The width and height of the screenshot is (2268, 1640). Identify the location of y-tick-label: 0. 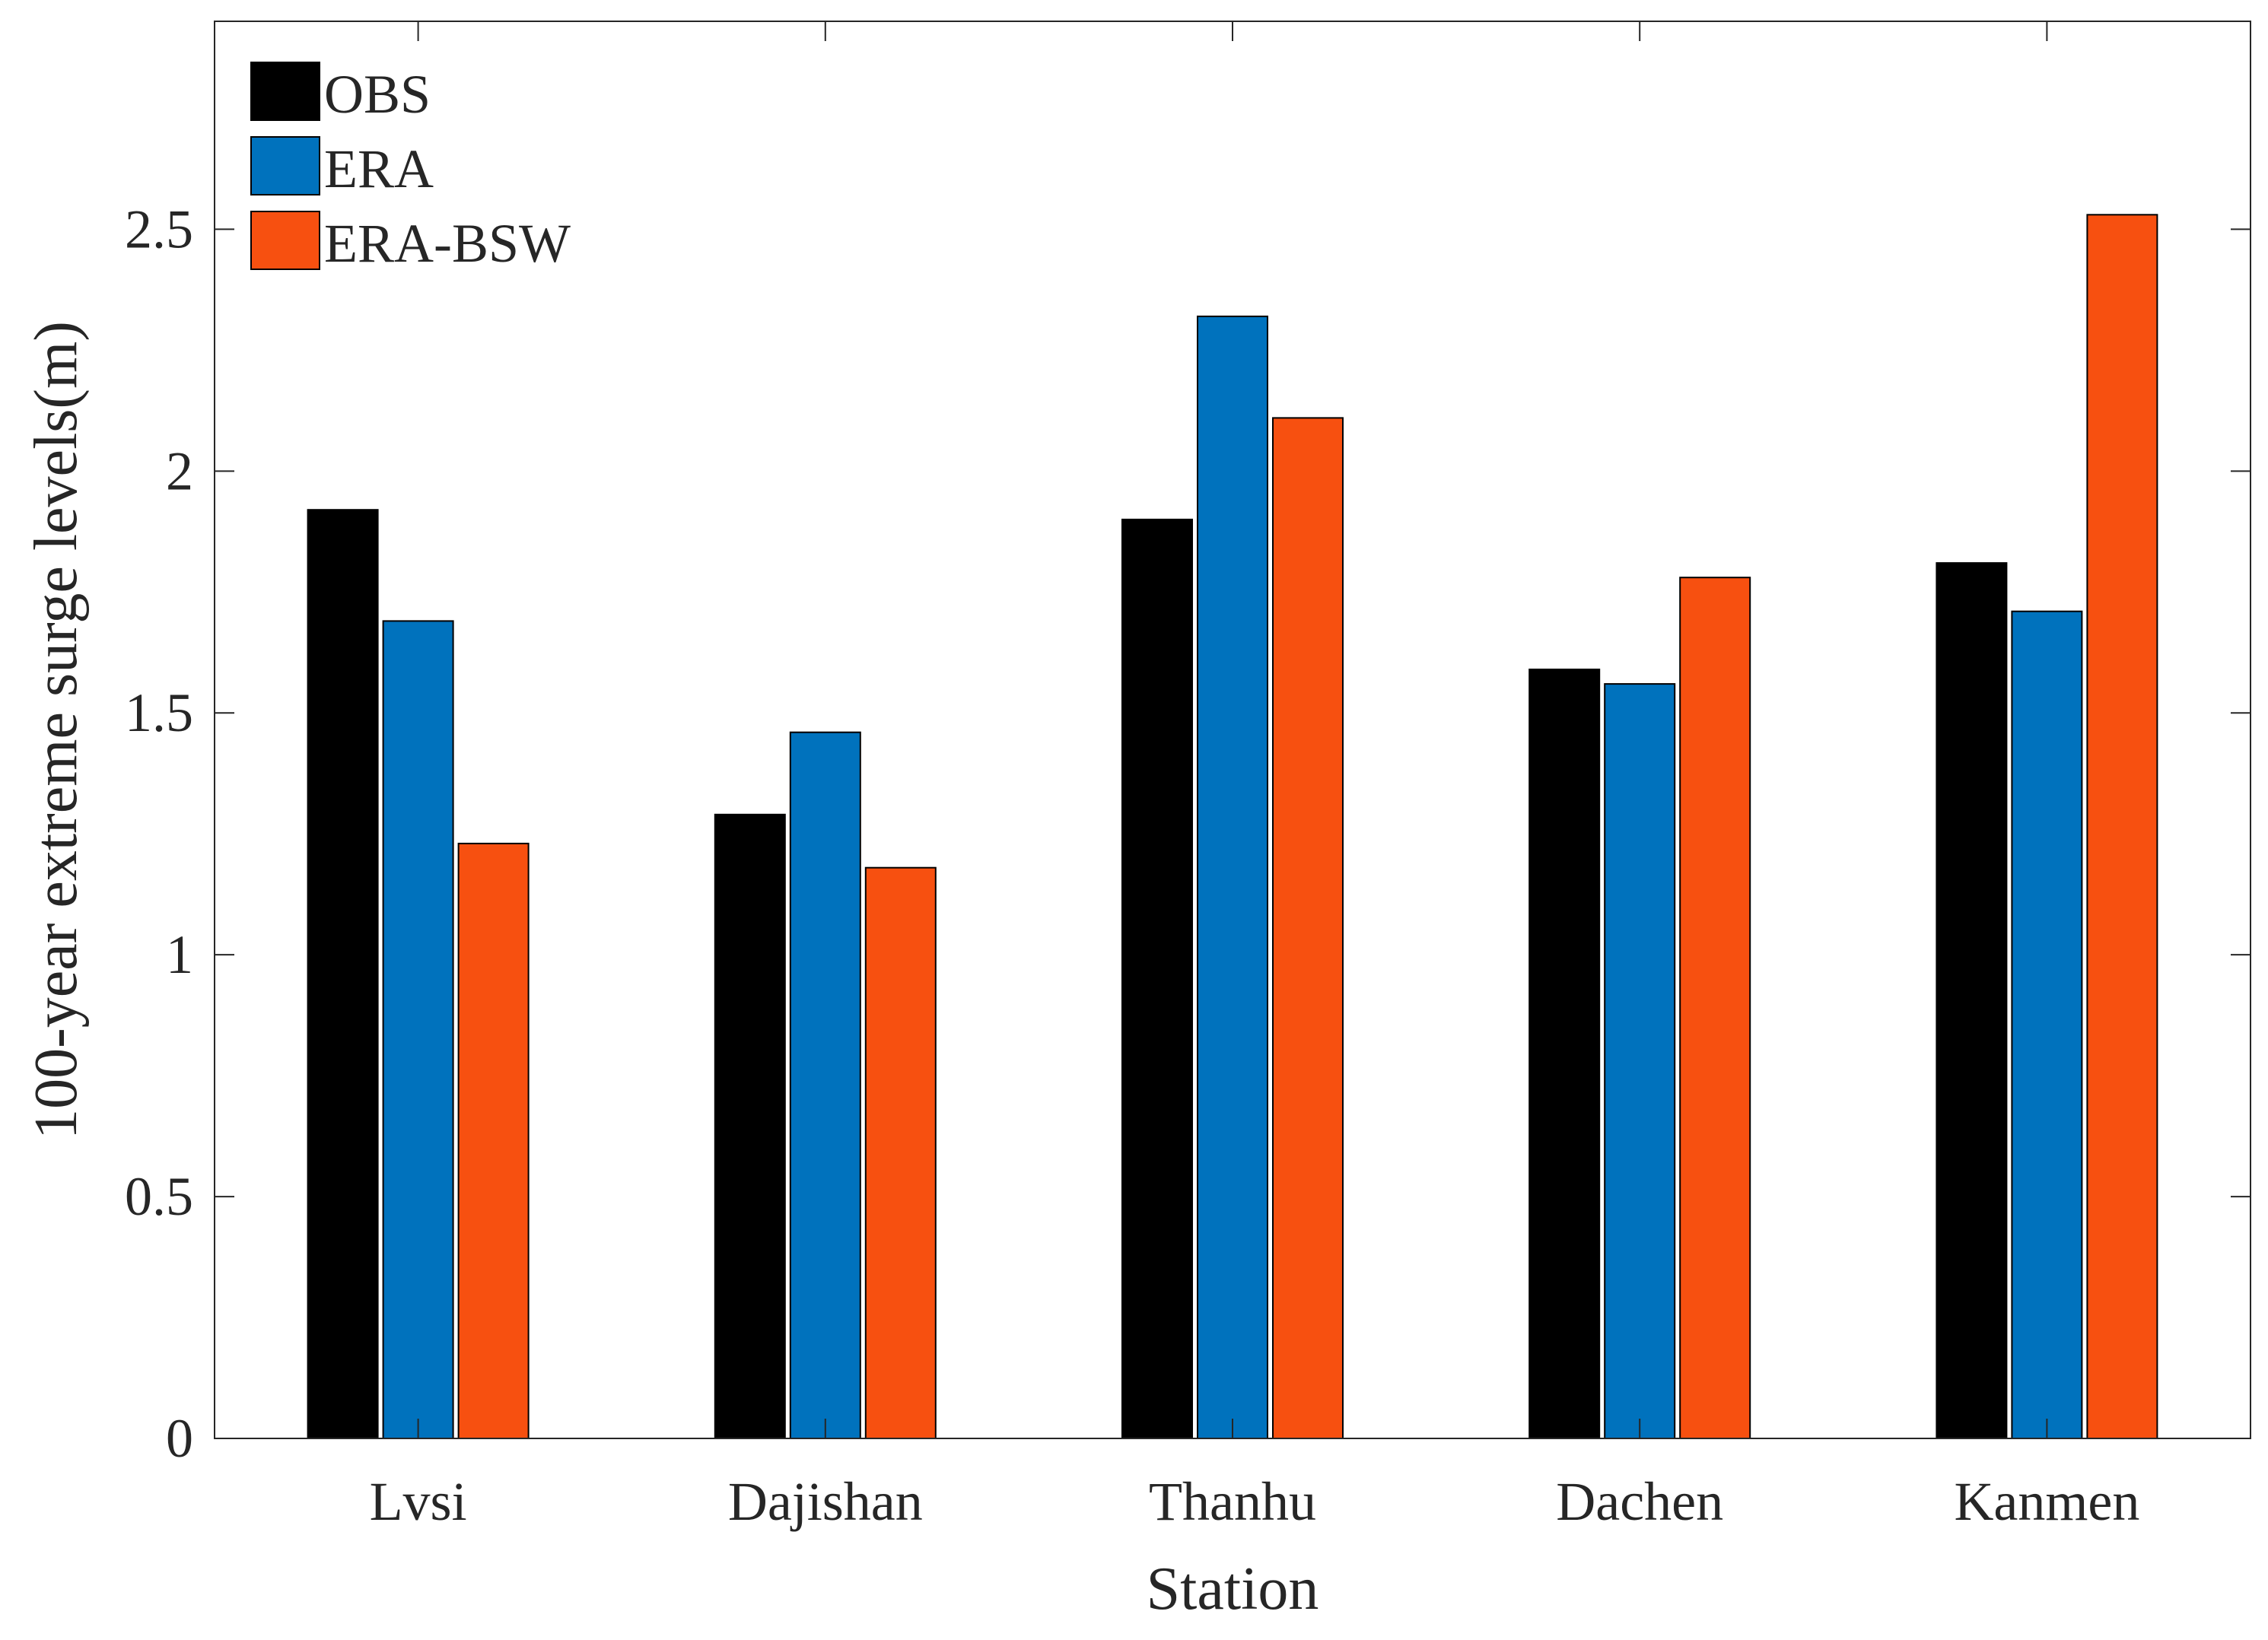
(179, 1439).